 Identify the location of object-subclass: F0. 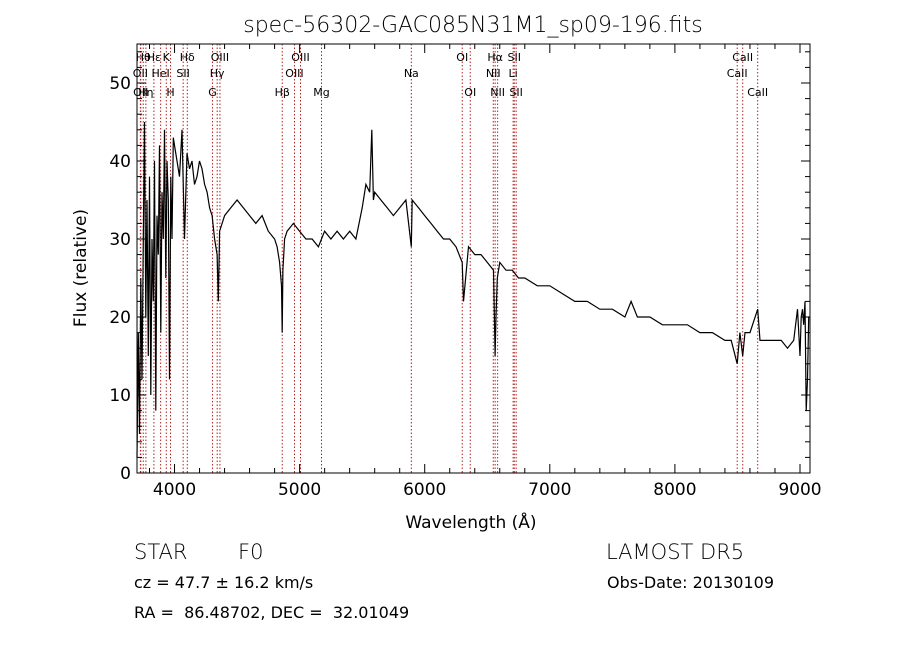
(251, 552).